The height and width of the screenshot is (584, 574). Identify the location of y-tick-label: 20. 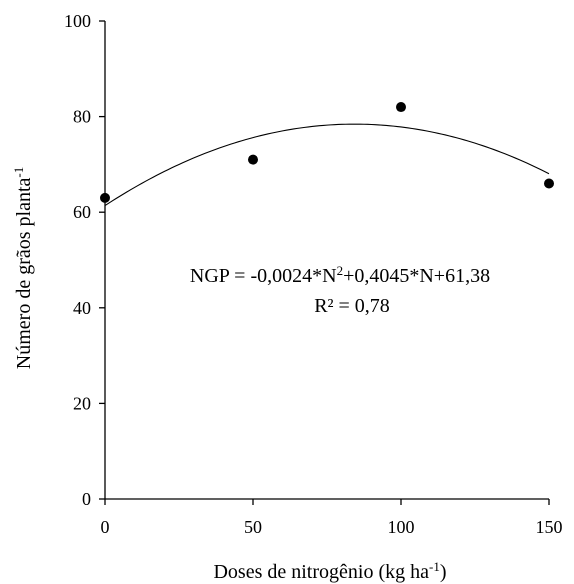
(82, 403).